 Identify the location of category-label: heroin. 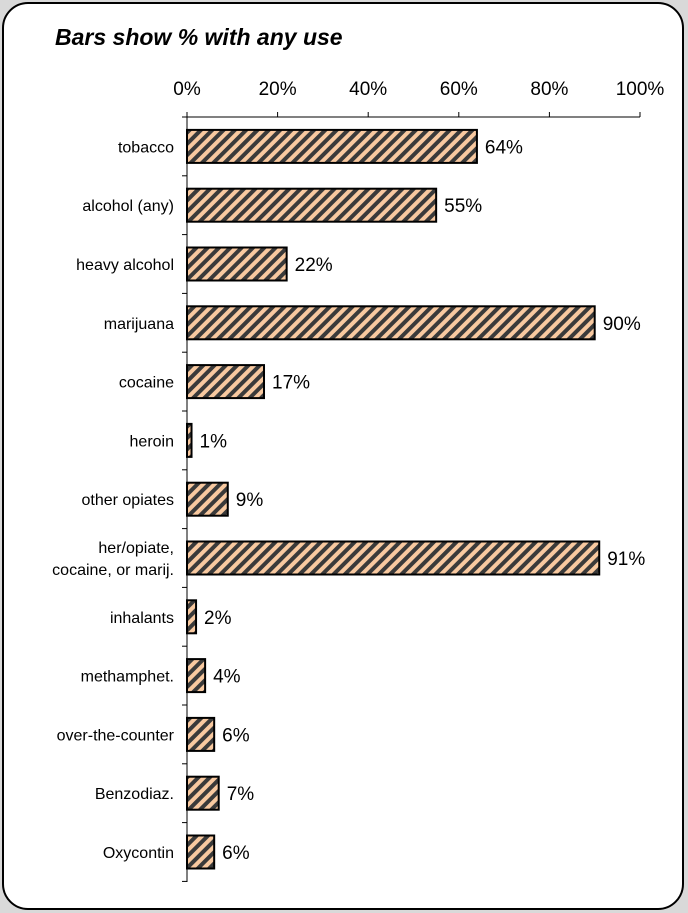
(152, 441).